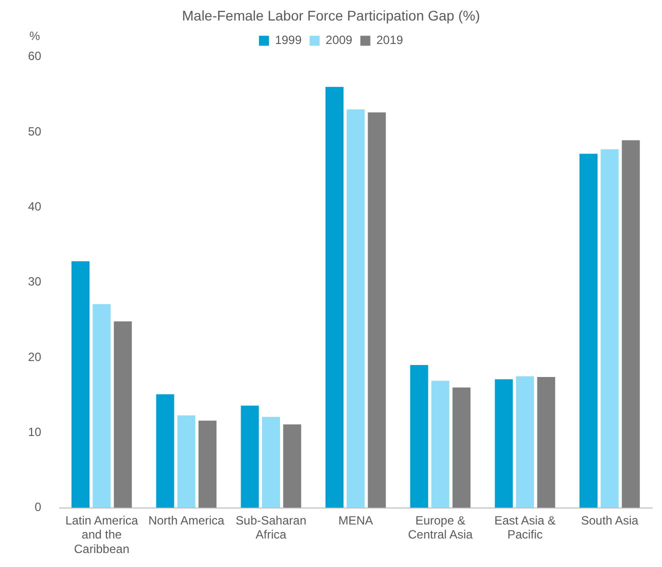 The image size is (662, 567). I want to click on x-tick-label: Latin America and the Caribbean, so click(101, 534).